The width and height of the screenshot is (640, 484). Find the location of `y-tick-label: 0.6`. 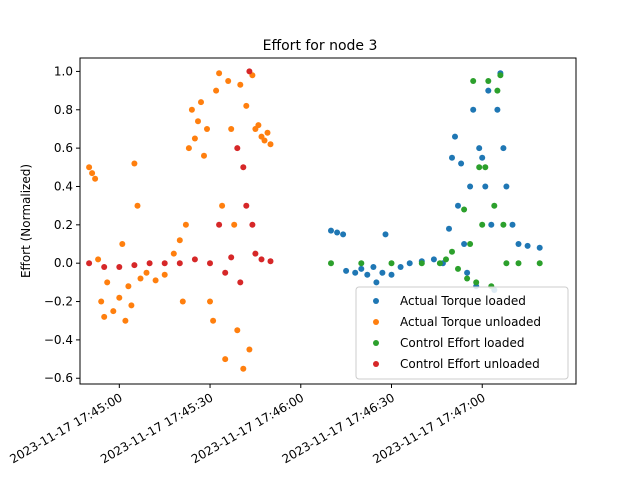

y-tick-label: 0.6 is located at coordinates (63, 148).